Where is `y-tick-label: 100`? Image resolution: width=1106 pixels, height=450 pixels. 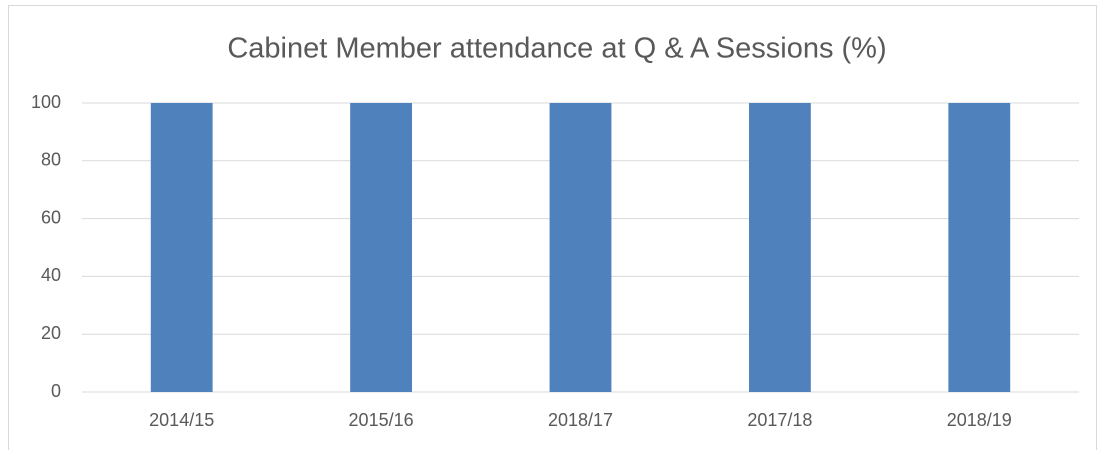 y-tick-label: 100 is located at coordinates (46, 102).